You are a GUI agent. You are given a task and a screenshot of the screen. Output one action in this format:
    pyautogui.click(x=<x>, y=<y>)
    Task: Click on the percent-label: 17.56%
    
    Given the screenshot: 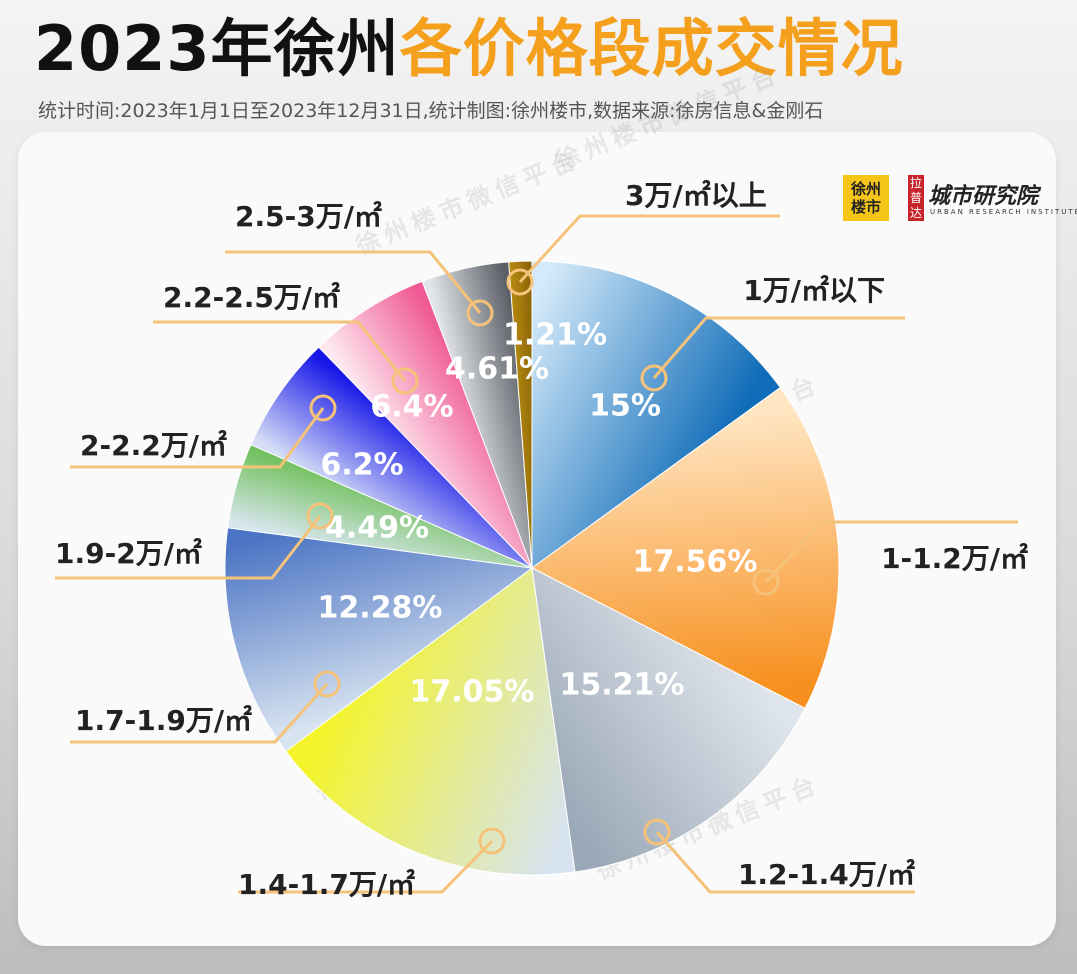 What is the action you would take?
    pyautogui.click(x=695, y=562)
    